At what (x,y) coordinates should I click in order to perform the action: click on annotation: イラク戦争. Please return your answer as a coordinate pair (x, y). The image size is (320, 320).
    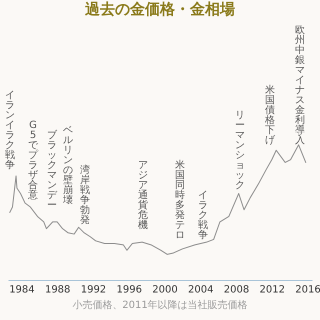
    Looking at the image, I should click on (203, 215).